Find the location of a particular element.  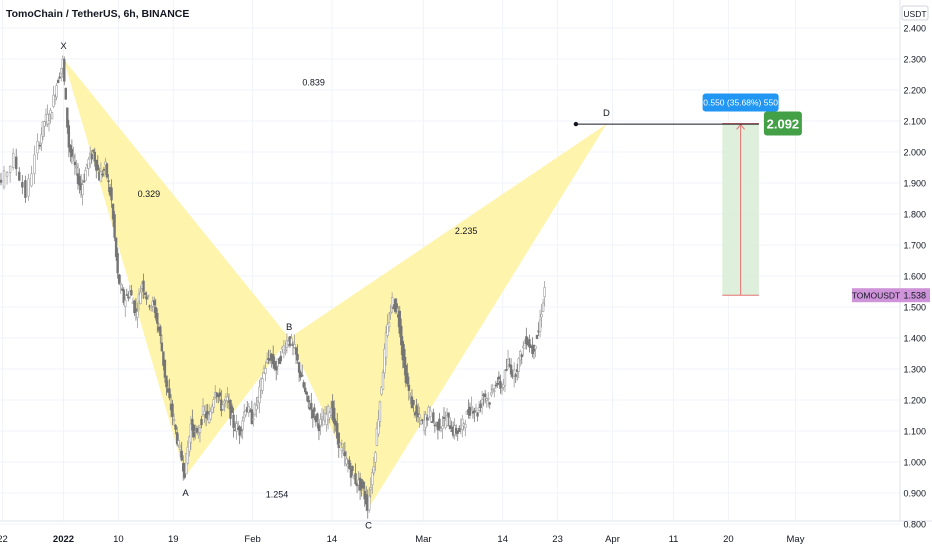

pattern-point-label: B is located at coordinates (289, 327).